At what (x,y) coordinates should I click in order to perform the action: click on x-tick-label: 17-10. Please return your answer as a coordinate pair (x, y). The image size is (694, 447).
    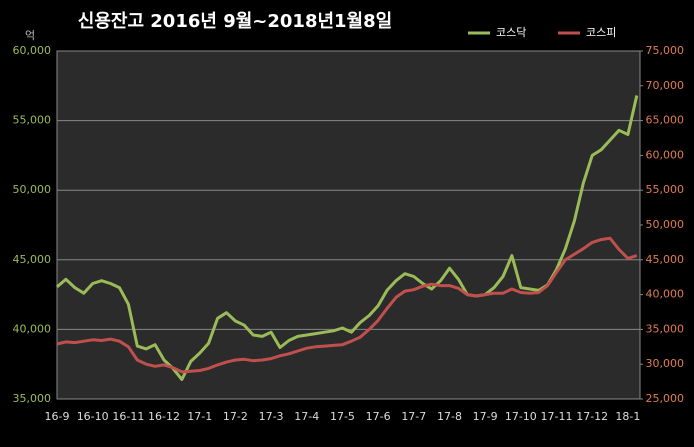
    Looking at the image, I should click on (521, 416).